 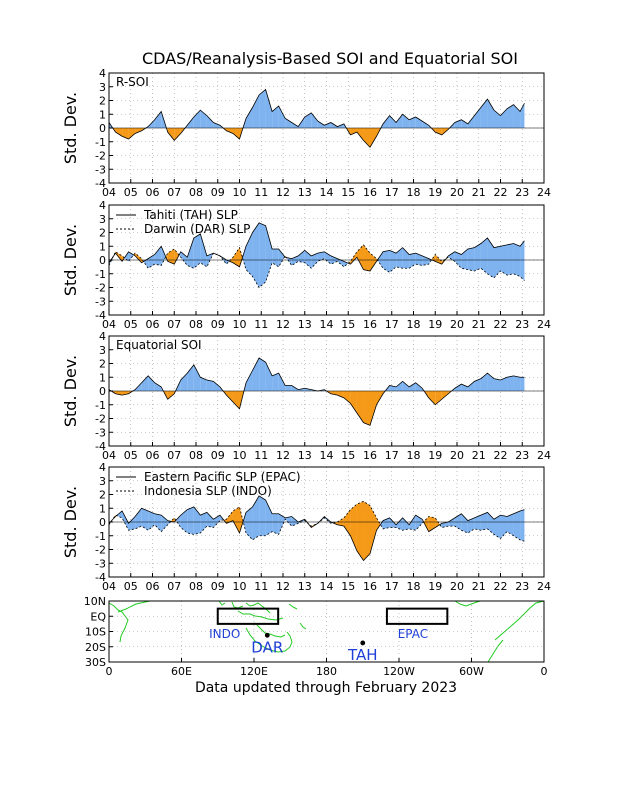 What do you see at coordinates (240, 192) in the screenshot?
I see `xtick-label: 10` at bounding box center [240, 192].